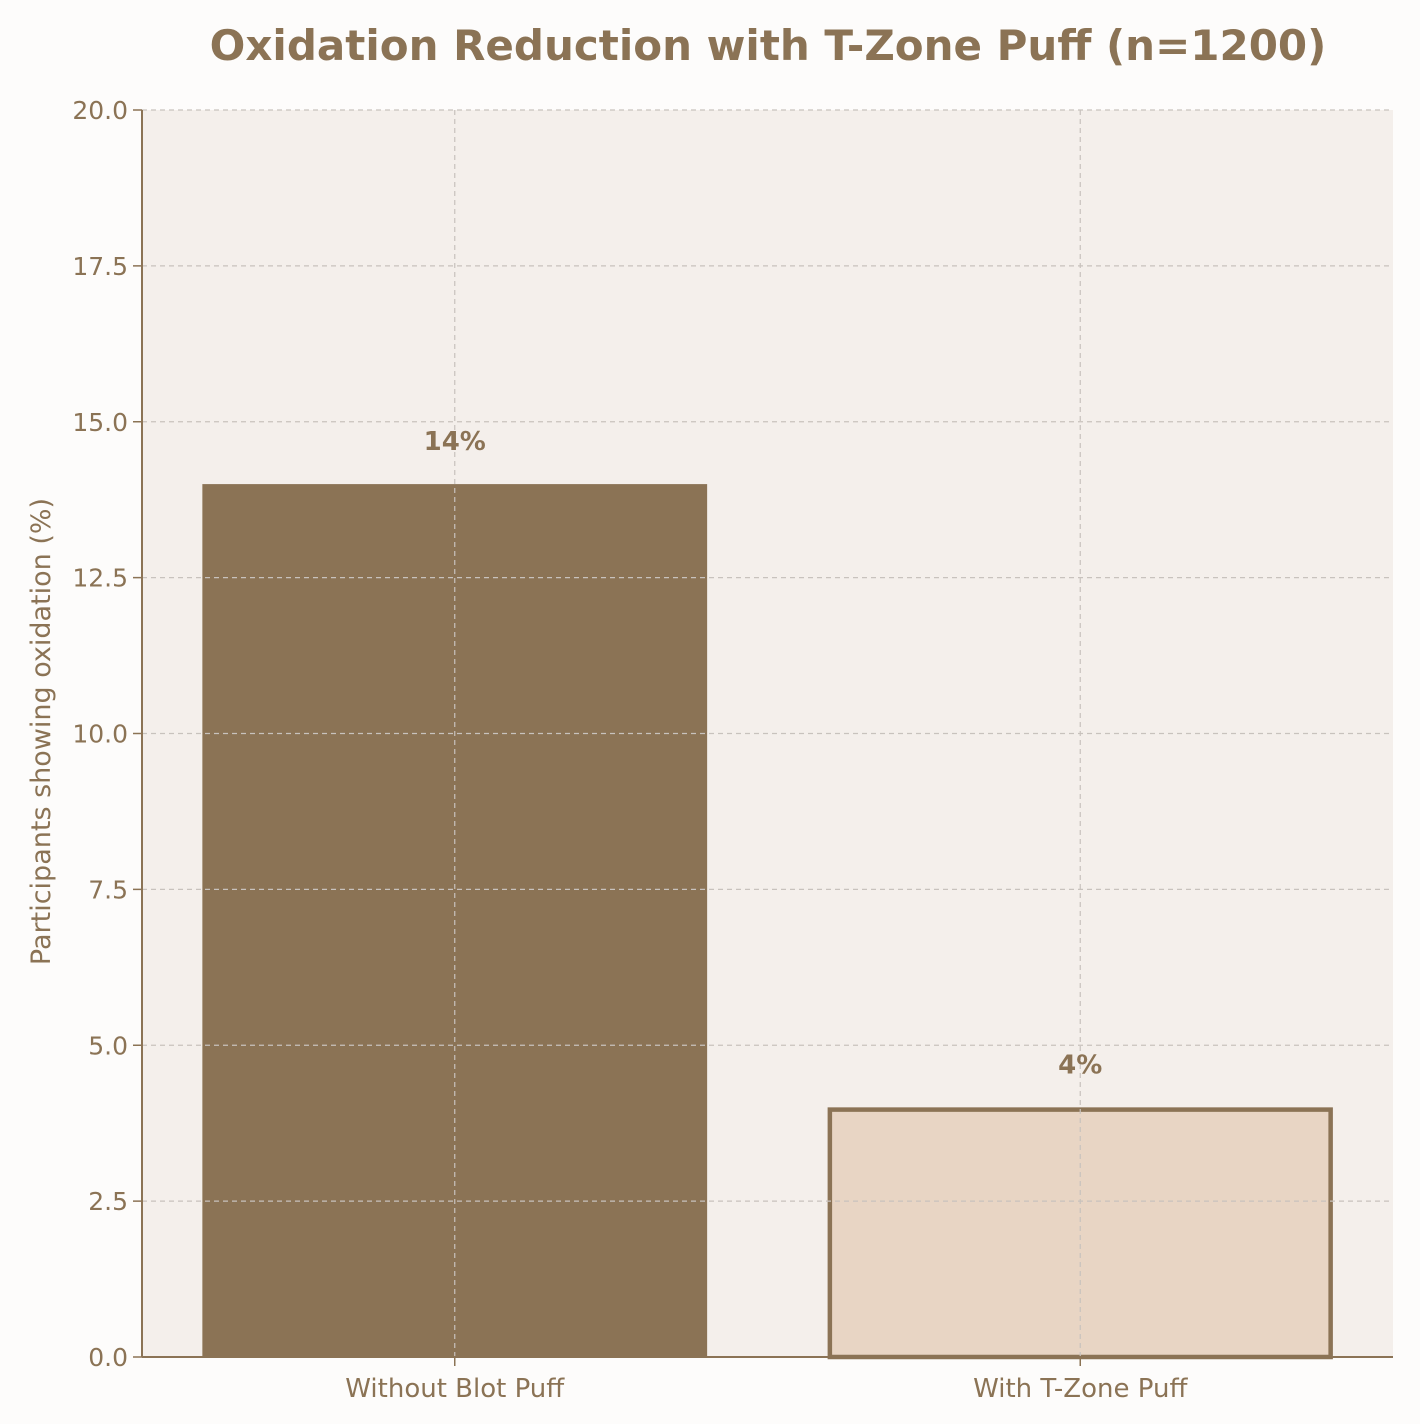 Image resolution: width=1420 pixels, height=1424 pixels. I want to click on y-tick-label: 5.0, so click(108, 1045).